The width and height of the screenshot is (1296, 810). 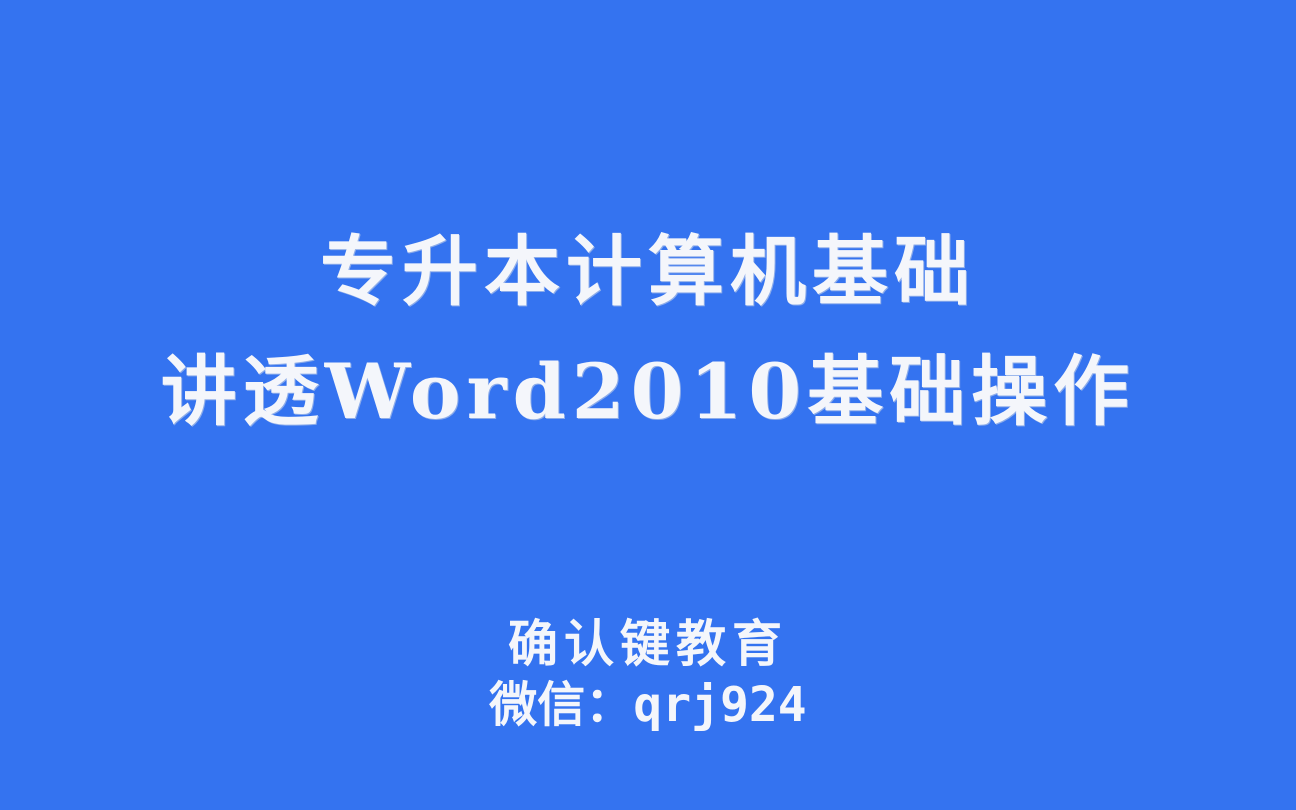 What do you see at coordinates (648, 705) in the screenshot?
I see `wechat-contact: 微信：qrj924` at bounding box center [648, 705].